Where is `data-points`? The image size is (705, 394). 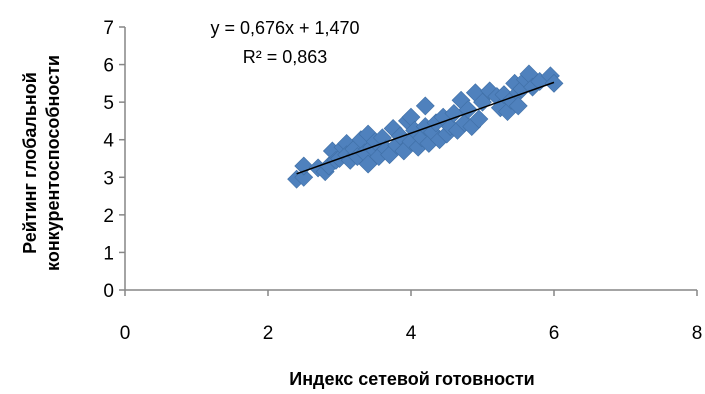 data-points is located at coordinates (425, 126).